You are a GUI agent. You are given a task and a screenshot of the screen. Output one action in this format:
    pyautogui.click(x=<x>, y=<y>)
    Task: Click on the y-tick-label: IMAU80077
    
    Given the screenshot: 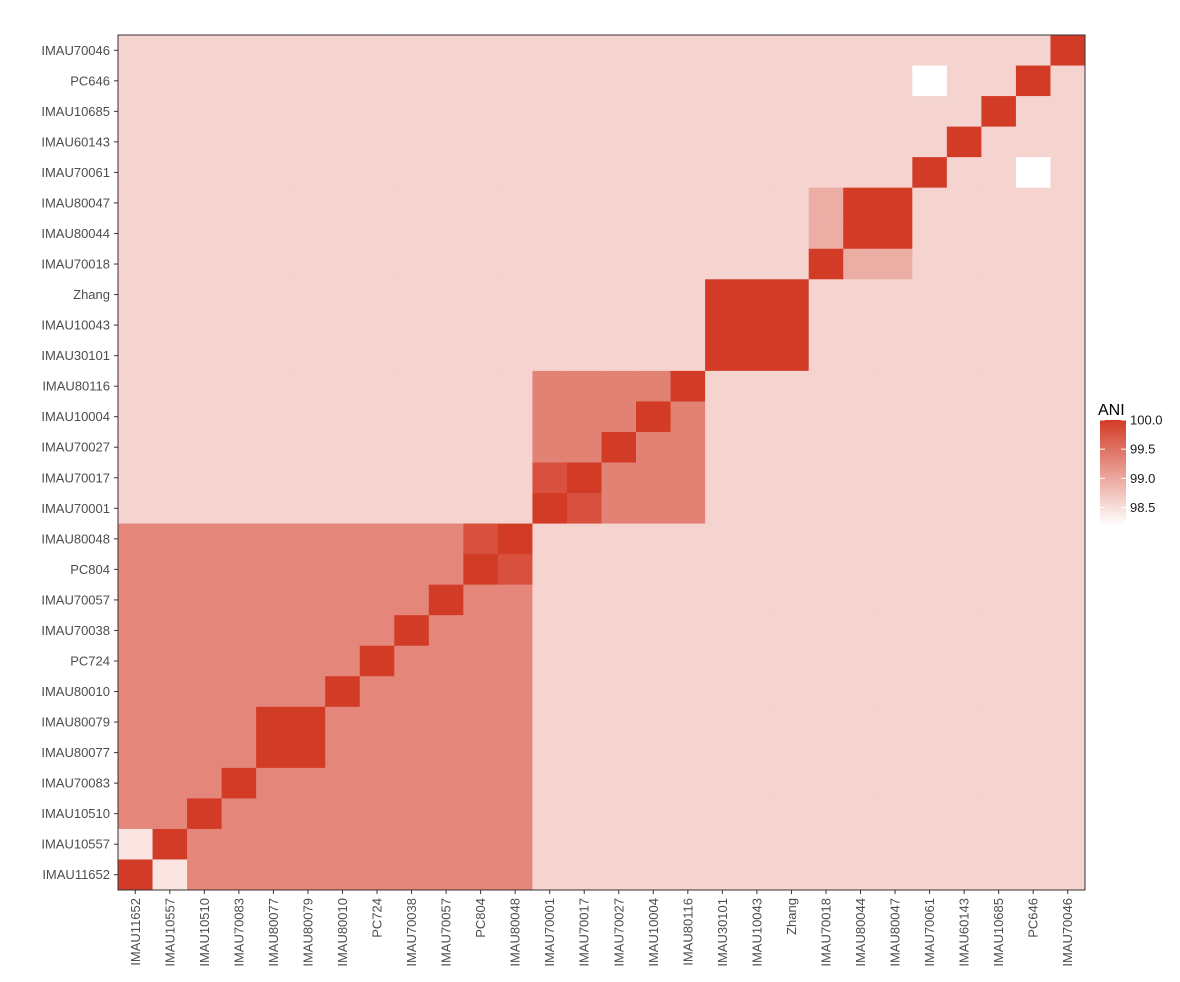 What is the action you would take?
    pyautogui.click(x=75, y=752)
    